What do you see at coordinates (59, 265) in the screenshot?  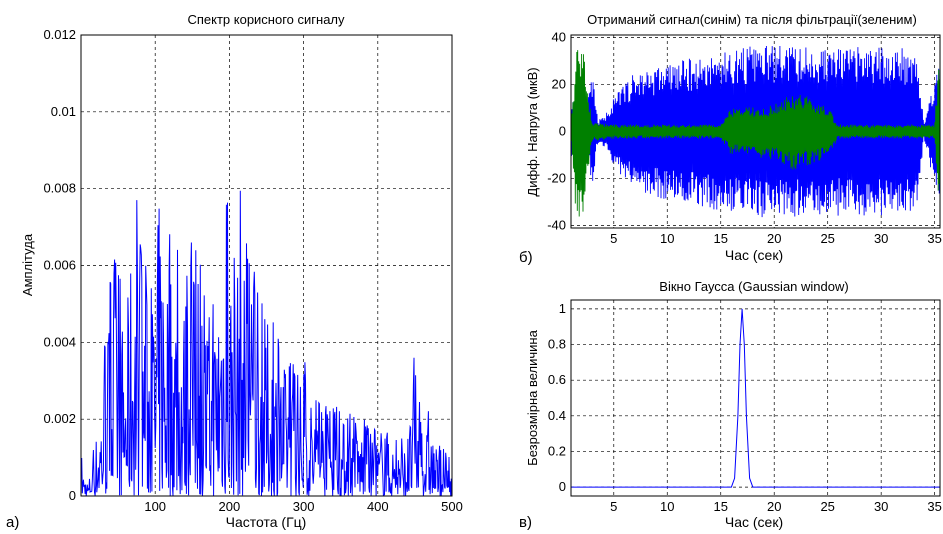 I see `panel-a-ytick-label: 0.006` at bounding box center [59, 265].